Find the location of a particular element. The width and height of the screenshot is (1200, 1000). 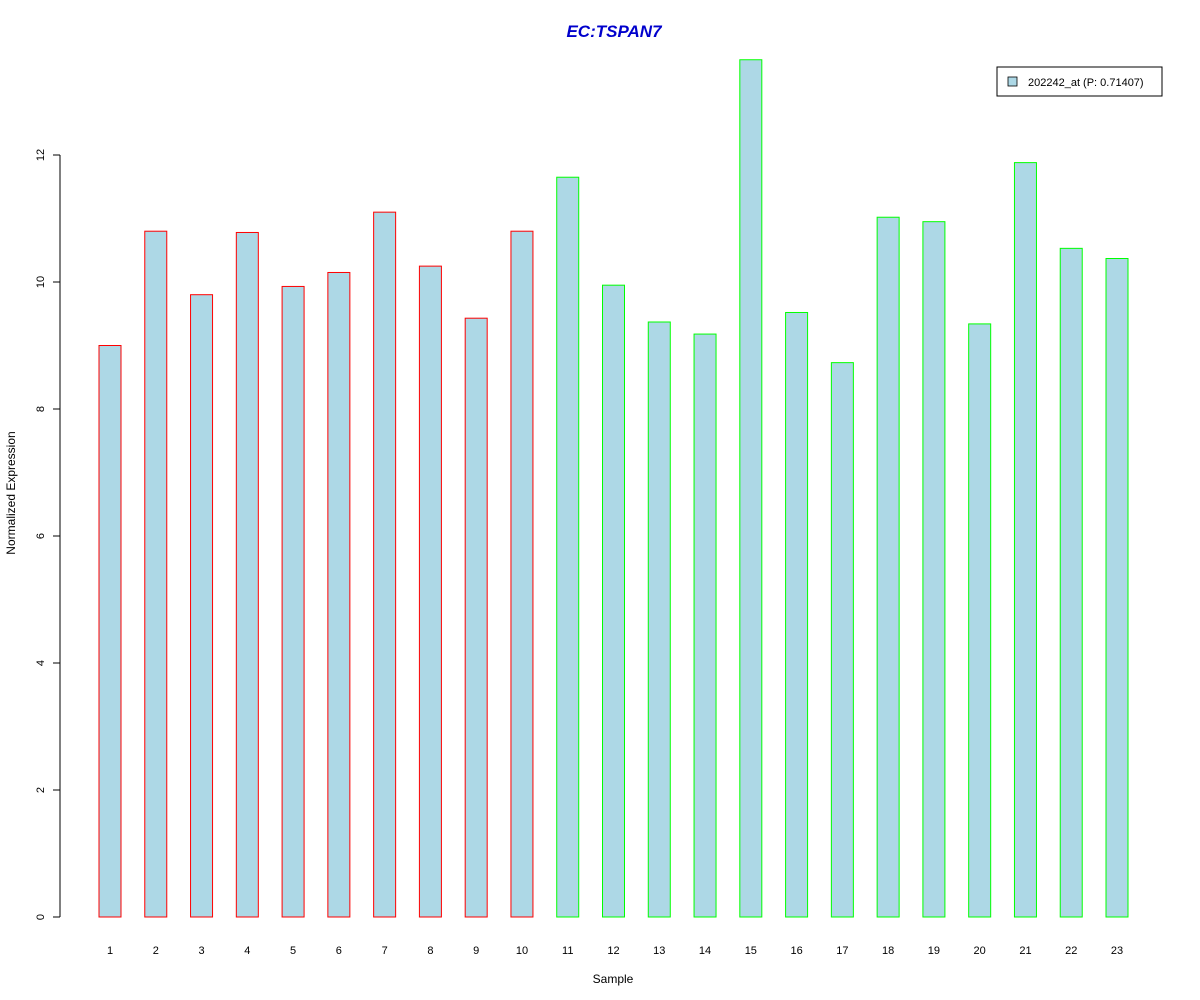

y-axis-title: Normalized Expression is located at coordinates (11, 492).